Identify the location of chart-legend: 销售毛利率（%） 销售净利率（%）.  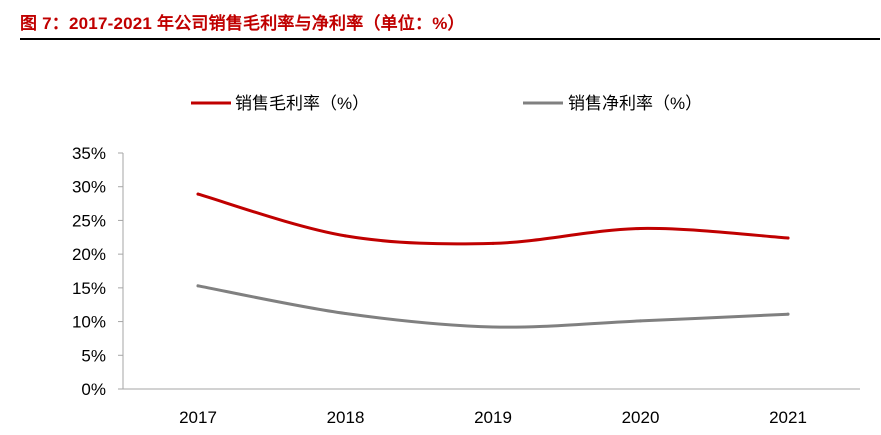
(446, 103).